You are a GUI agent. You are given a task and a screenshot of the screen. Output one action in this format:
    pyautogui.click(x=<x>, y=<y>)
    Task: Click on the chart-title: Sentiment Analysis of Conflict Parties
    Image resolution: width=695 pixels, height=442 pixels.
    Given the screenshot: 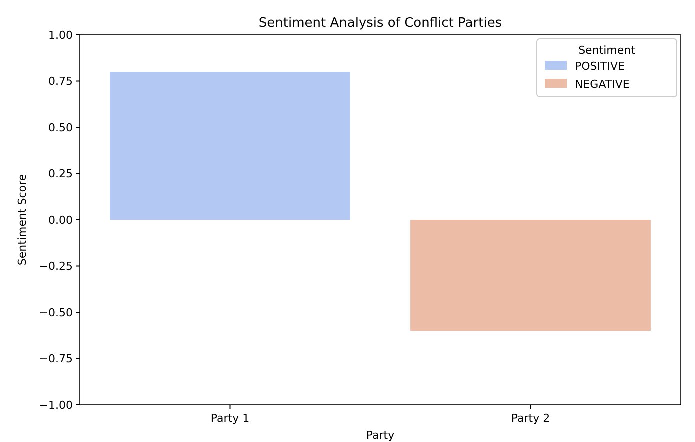 What is the action you would take?
    pyautogui.click(x=380, y=23)
    